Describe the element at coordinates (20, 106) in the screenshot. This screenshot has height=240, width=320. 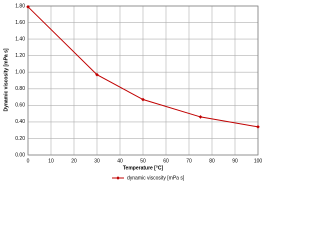
I see `y-tick-label: 0.60` at that location.